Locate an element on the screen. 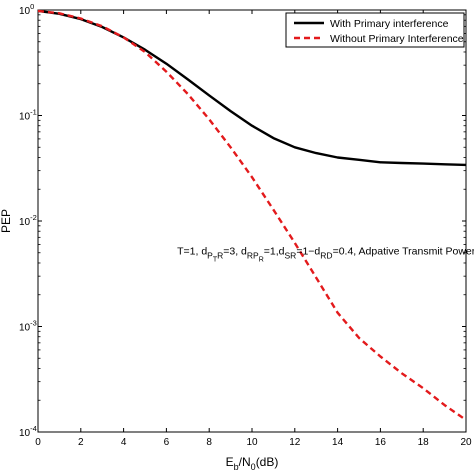 Image resolution: width=474 pixels, height=472 pixels. x-tick-label: 16 is located at coordinates (381, 442).